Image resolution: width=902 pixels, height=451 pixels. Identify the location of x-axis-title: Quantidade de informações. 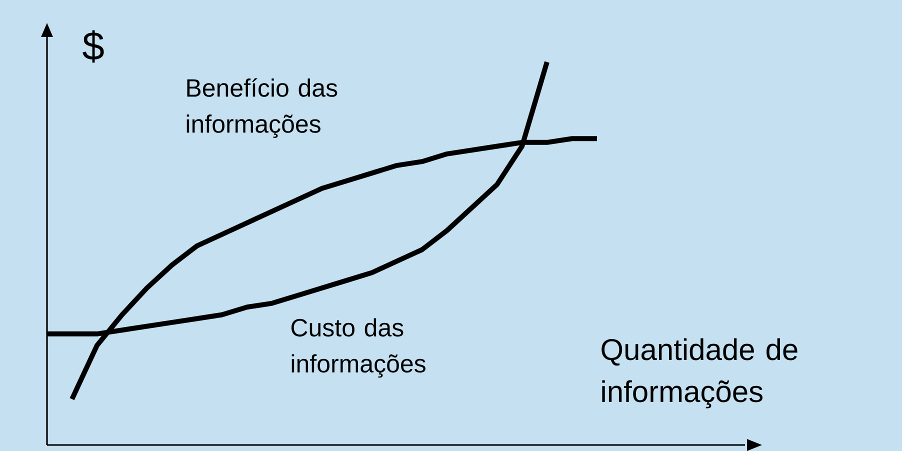
(700, 373).